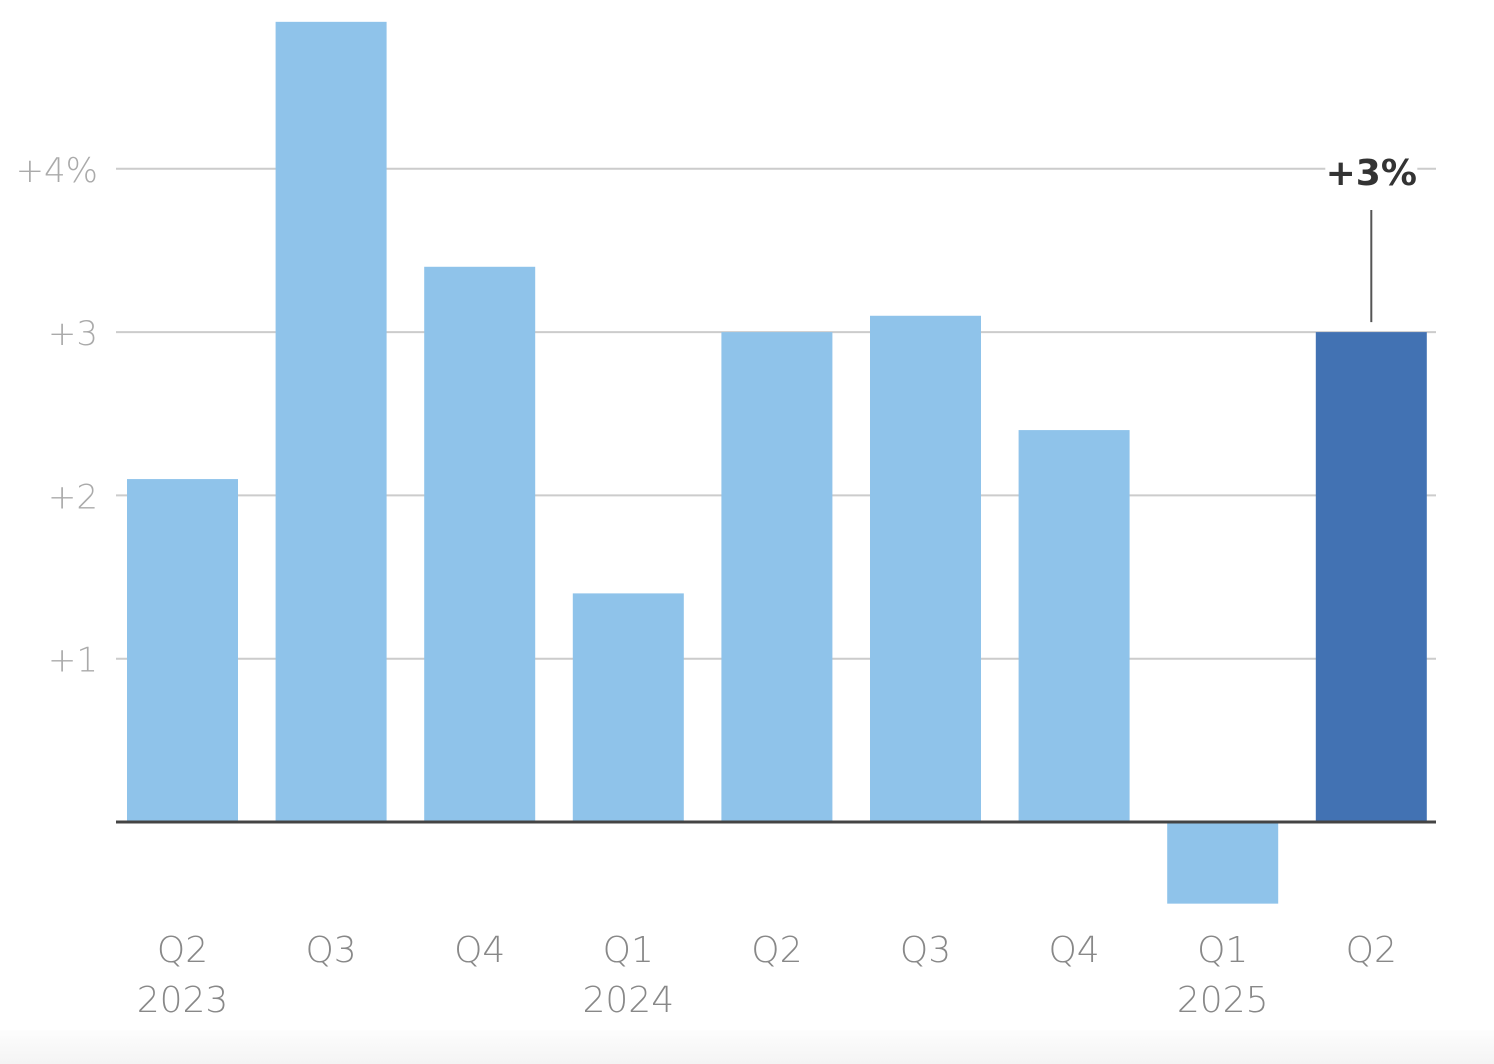 The width and height of the screenshot is (1494, 1064). I want to click on annotation-label: +3%, so click(1371, 173).